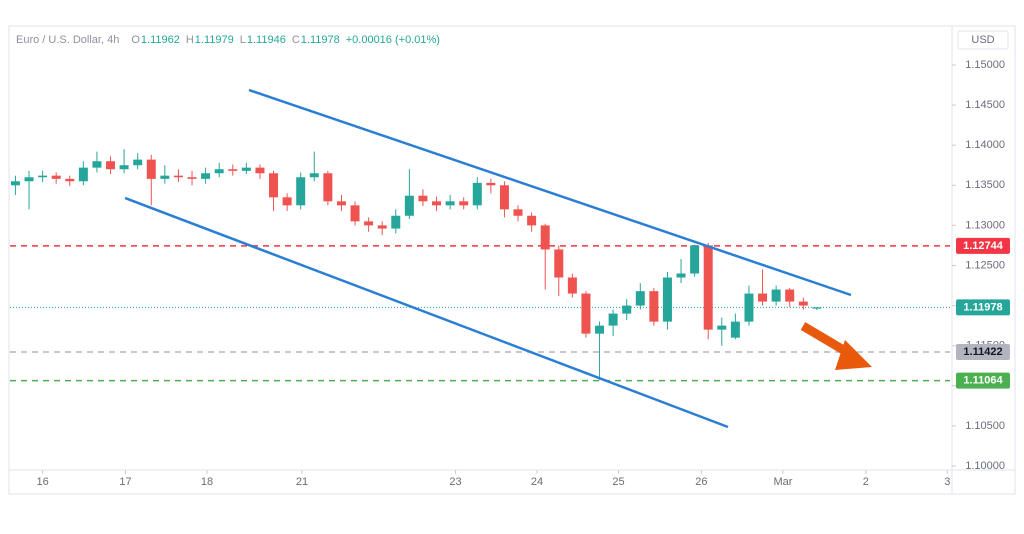 The height and width of the screenshot is (534, 1024). I want to click on ohlc-label: O, so click(135, 40).